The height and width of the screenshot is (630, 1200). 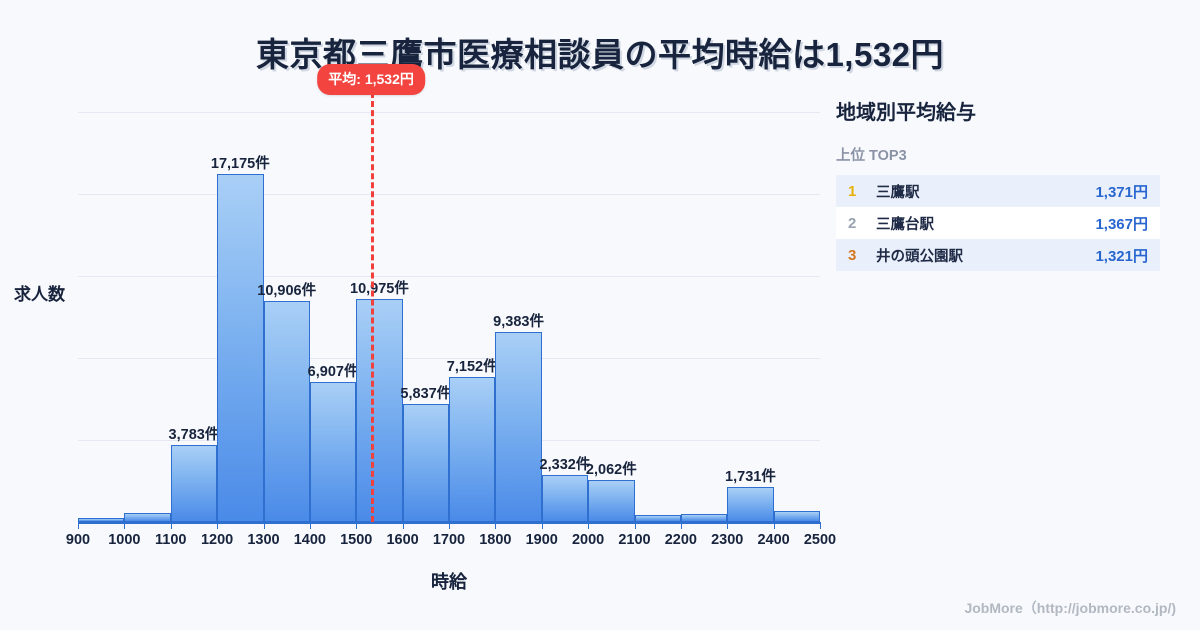 I want to click on x-axis-tick-label: 1900, so click(x=541, y=540).